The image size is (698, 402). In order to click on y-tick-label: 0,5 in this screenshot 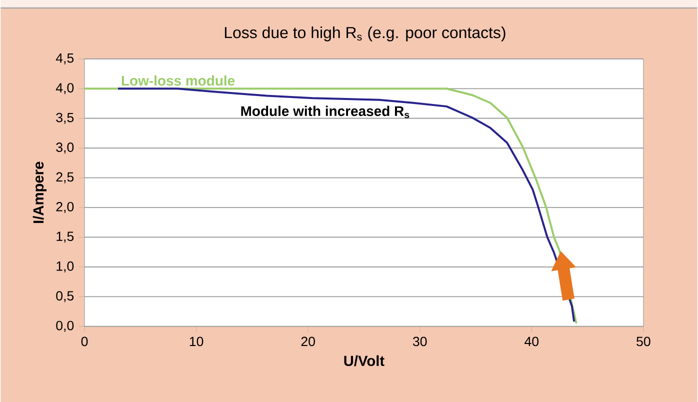, I will do `click(65, 296)`.